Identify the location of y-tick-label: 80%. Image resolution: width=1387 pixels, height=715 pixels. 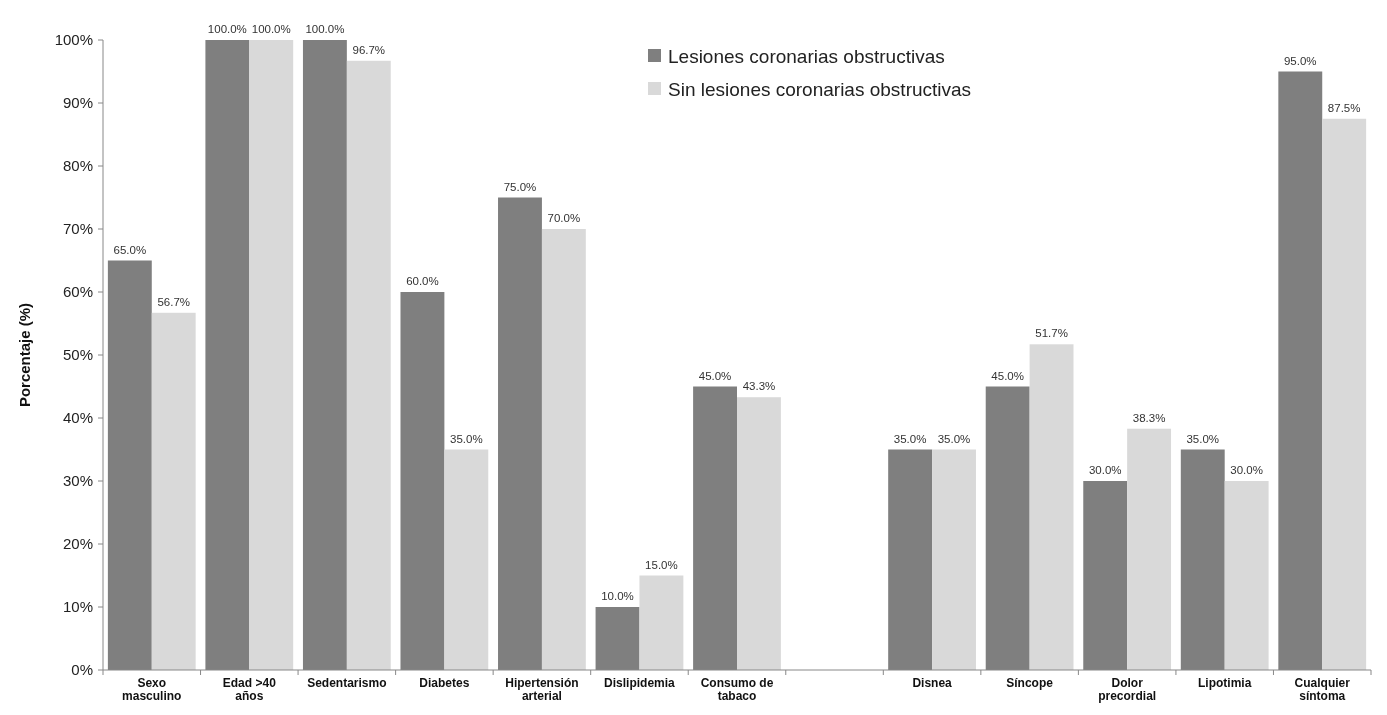
(77, 166).